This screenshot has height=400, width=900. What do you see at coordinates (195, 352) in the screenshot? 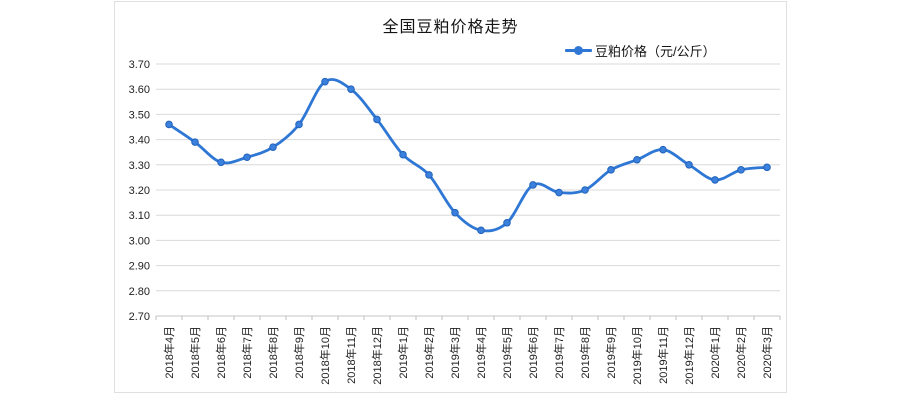
I see `x-tick-label: 2018年5月` at bounding box center [195, 352].